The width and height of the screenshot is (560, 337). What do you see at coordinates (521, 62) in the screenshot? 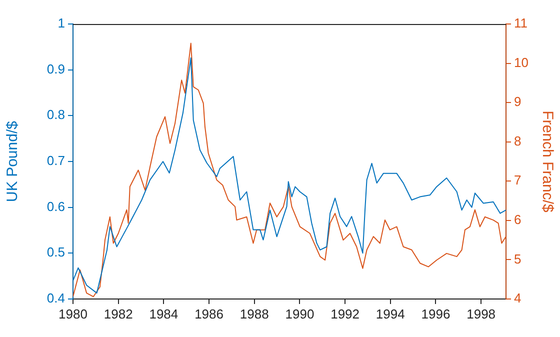
I see `y2-tick-label: 10` at bounding box center [521, 62].